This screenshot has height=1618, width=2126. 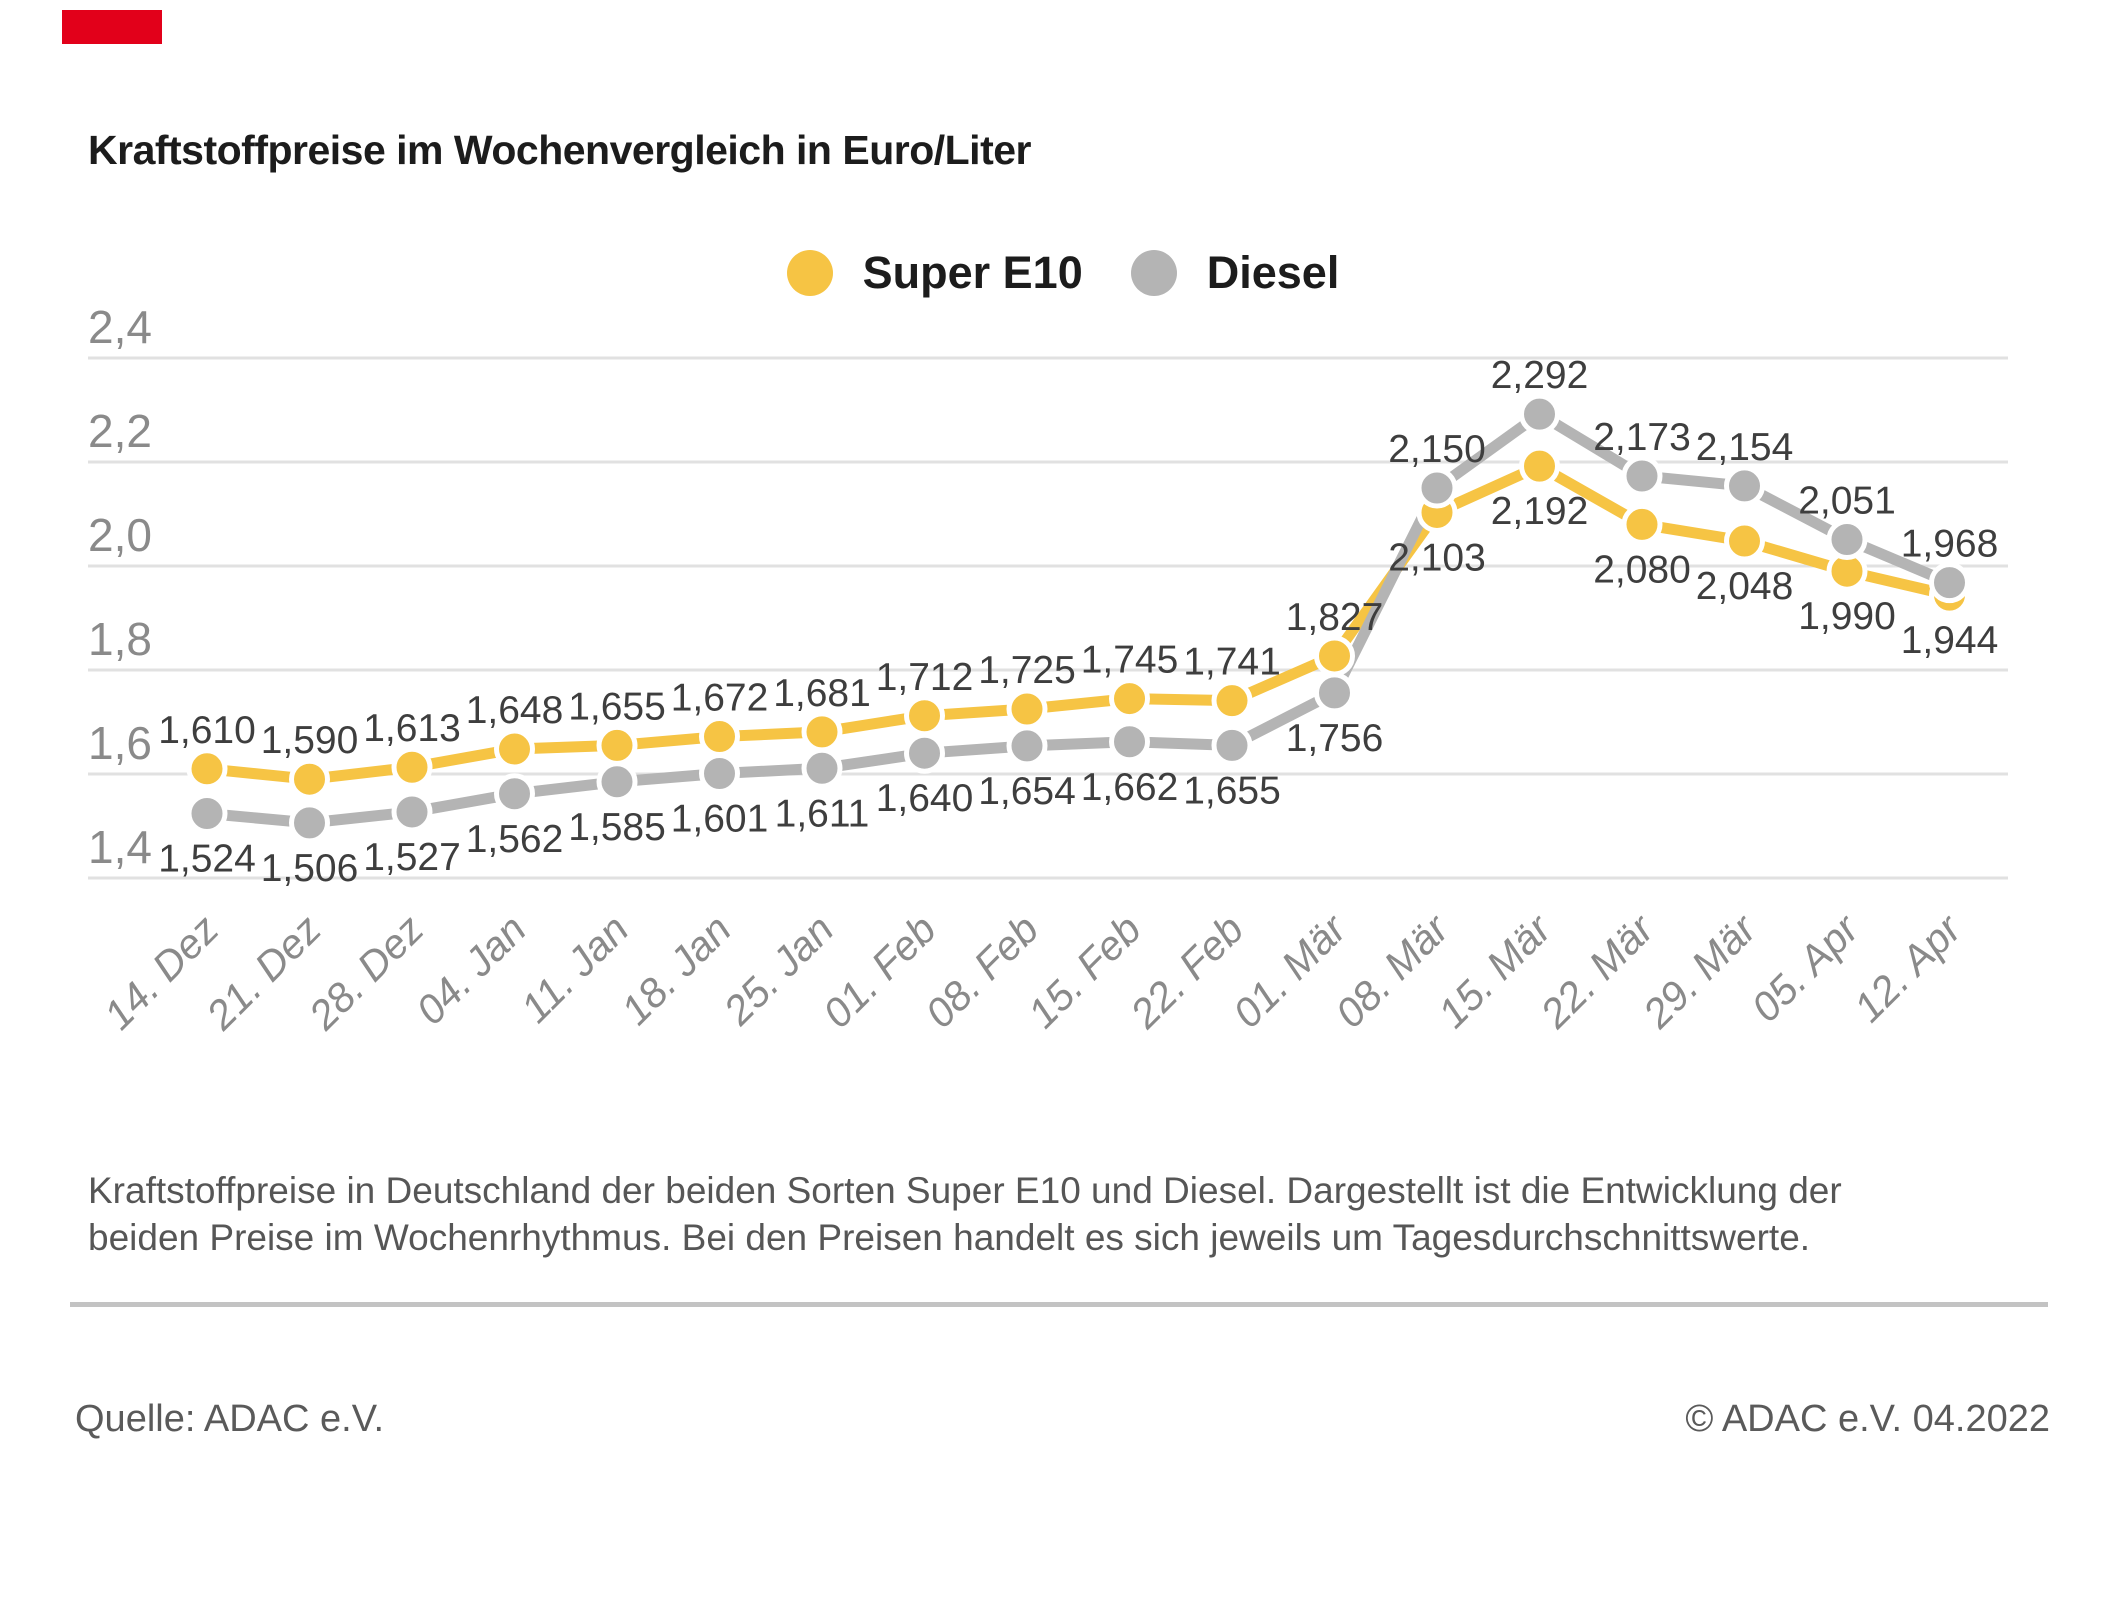 I want to click on value-label-diesel: 2,173, so click(x=1642, y=437).